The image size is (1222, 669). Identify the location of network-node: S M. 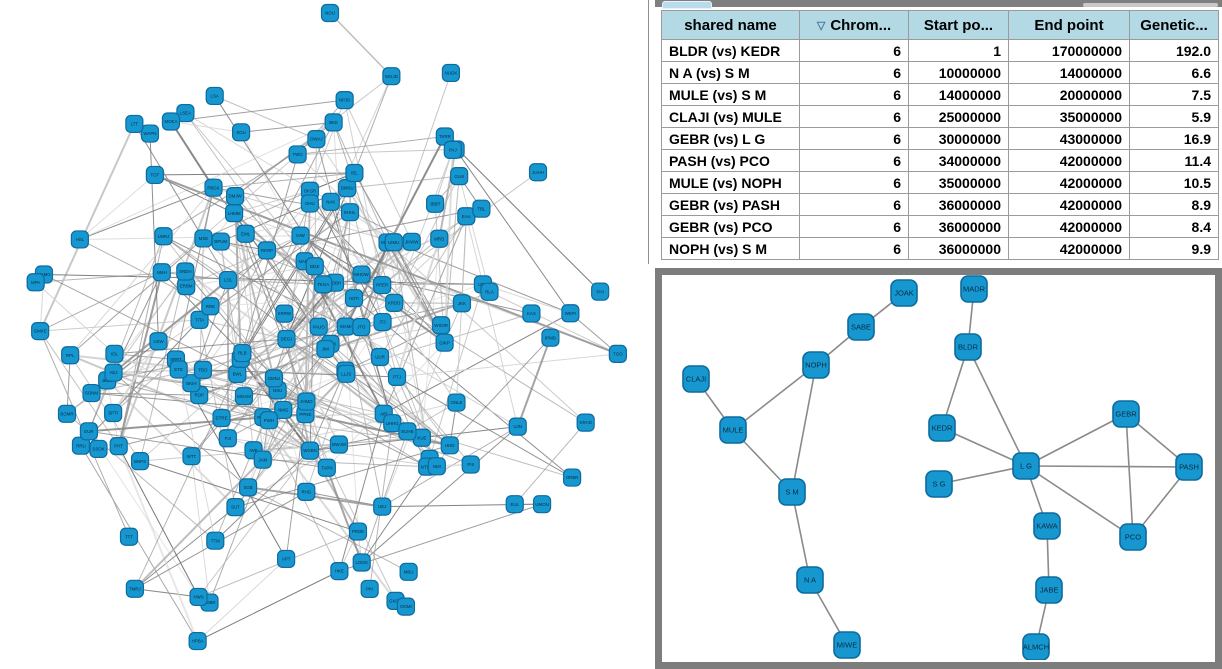
(792, 492).